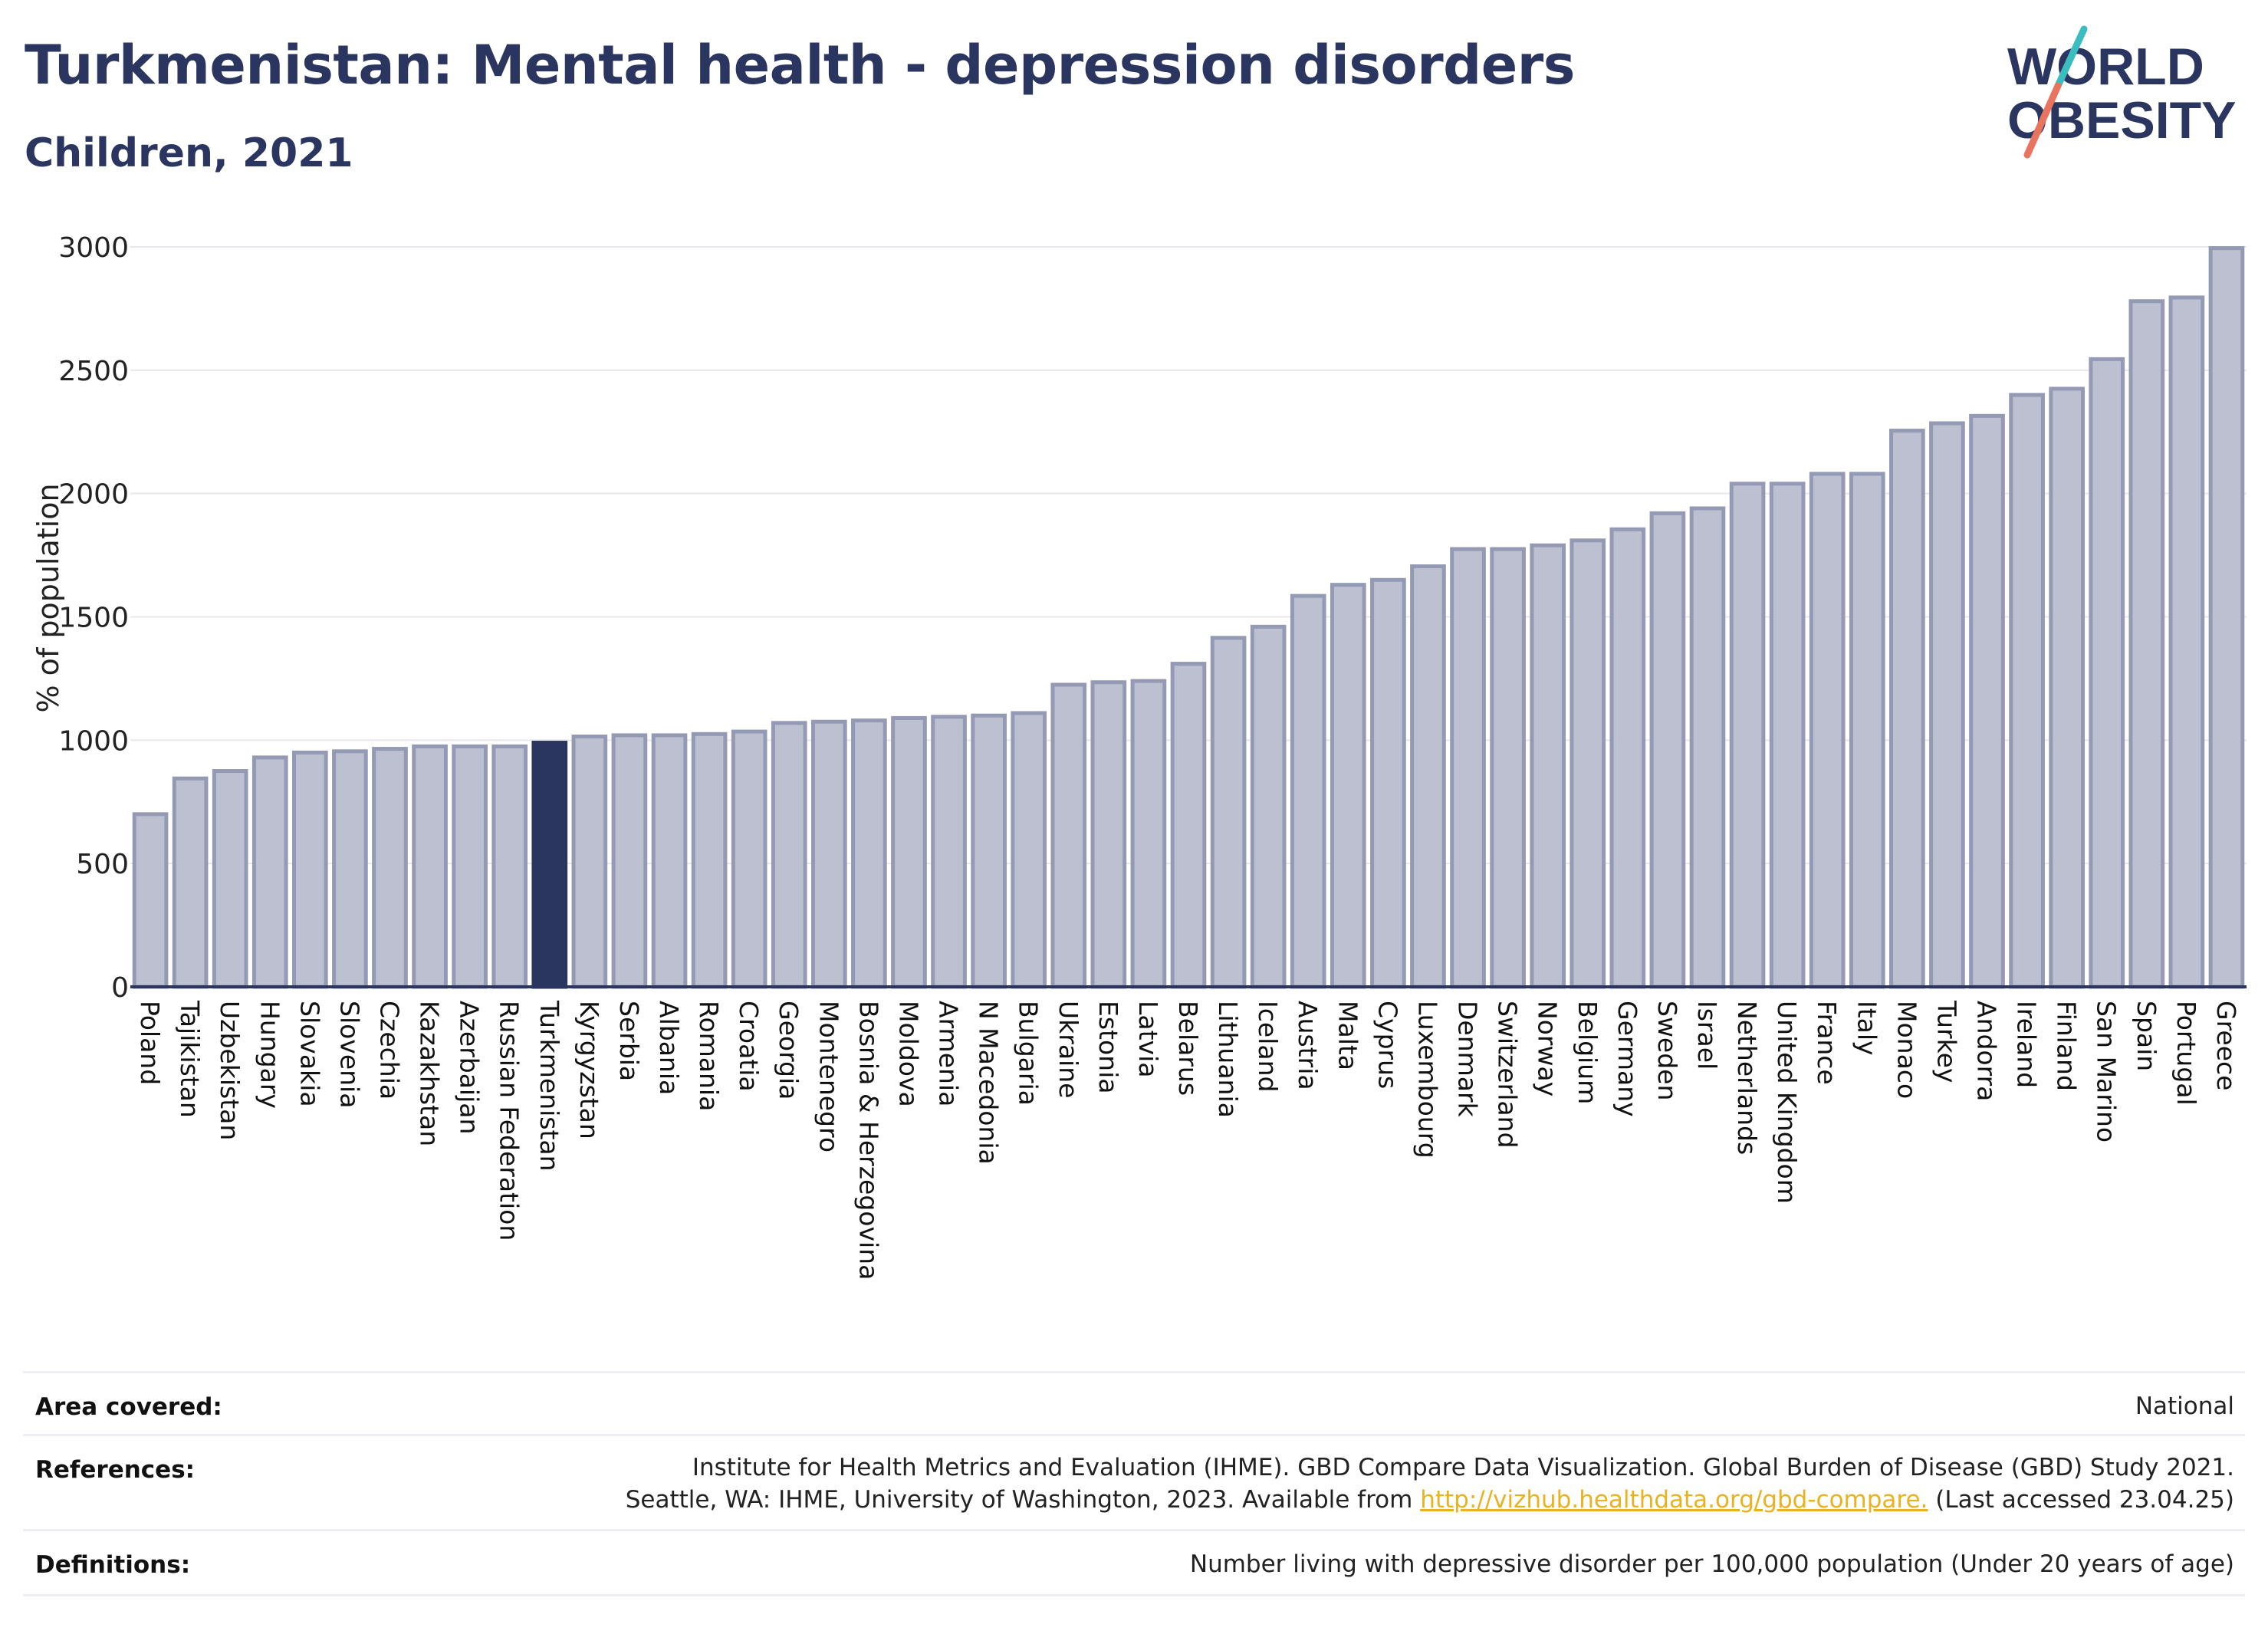  I want to click on x-tick-label: Hungary, so click(269, 1055).